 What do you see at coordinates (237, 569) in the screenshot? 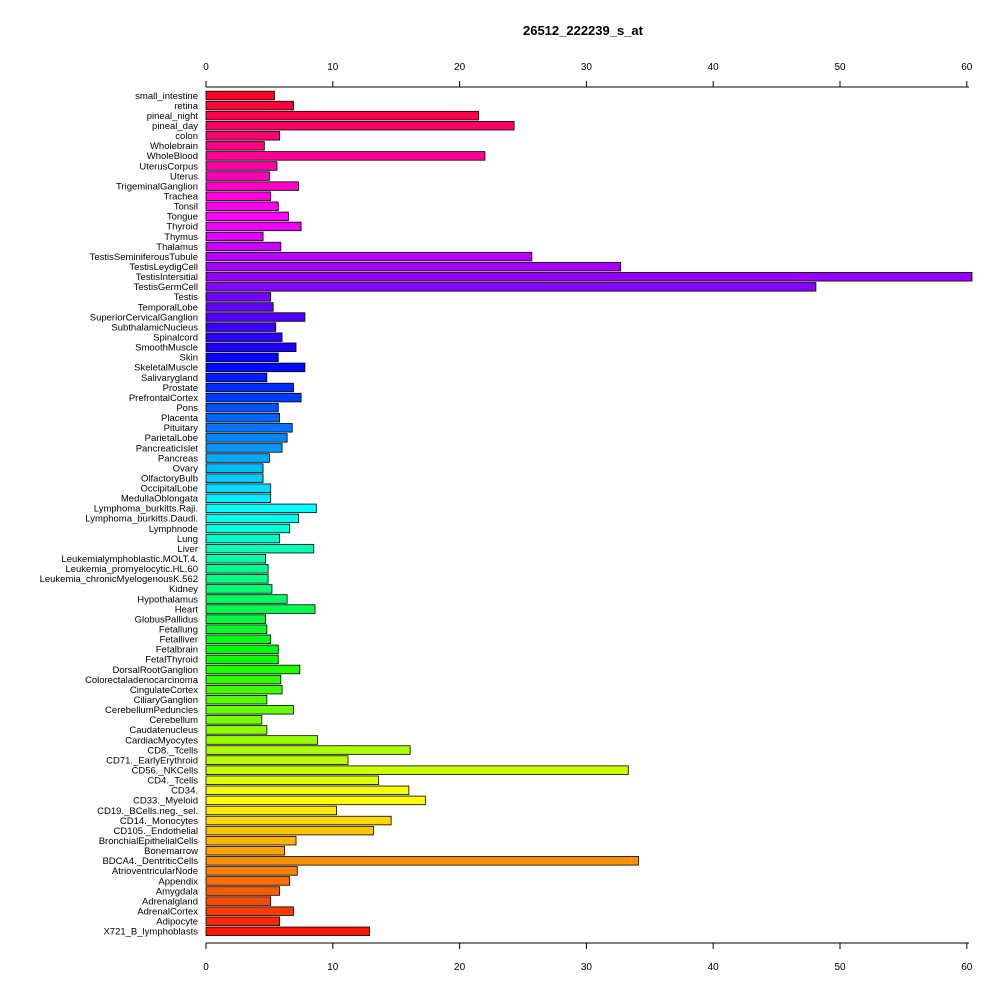
I see `bar-Leukemia_promyelocytic.HL.60` at bounding box center [237, 569].